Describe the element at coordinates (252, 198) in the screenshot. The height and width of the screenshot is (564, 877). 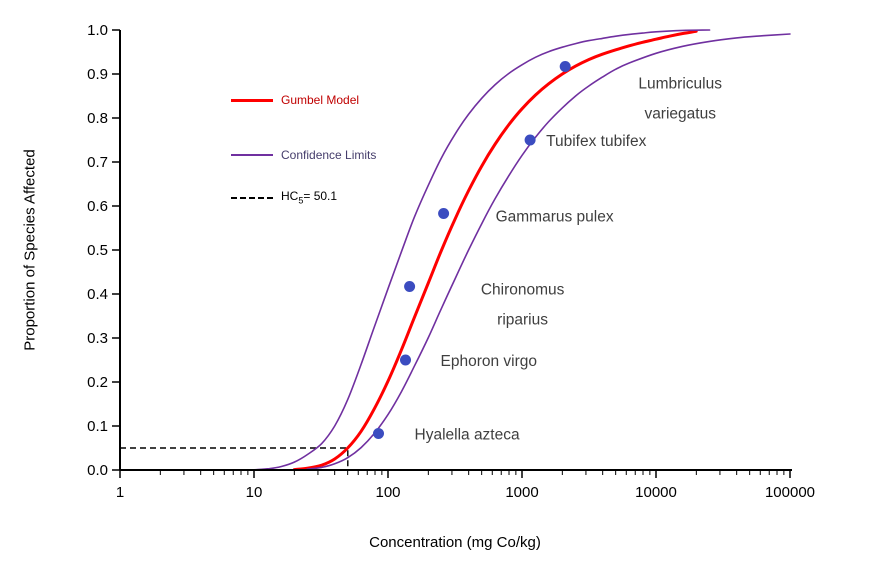
I see `hc5-dashed-line-swatch` at that location.